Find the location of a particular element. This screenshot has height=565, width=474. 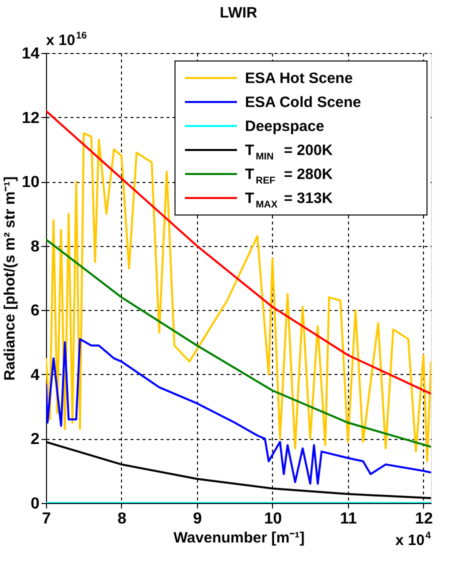

y-tick-label: 10 is located at coordinates (31, 183).